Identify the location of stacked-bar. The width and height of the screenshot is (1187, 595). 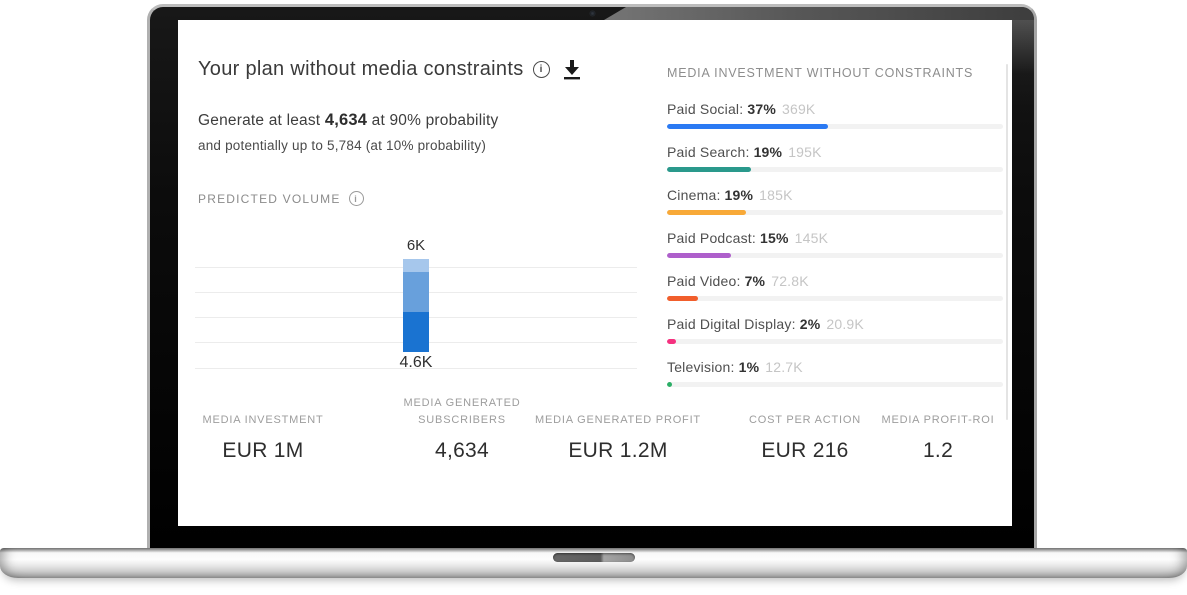
(416, 305).